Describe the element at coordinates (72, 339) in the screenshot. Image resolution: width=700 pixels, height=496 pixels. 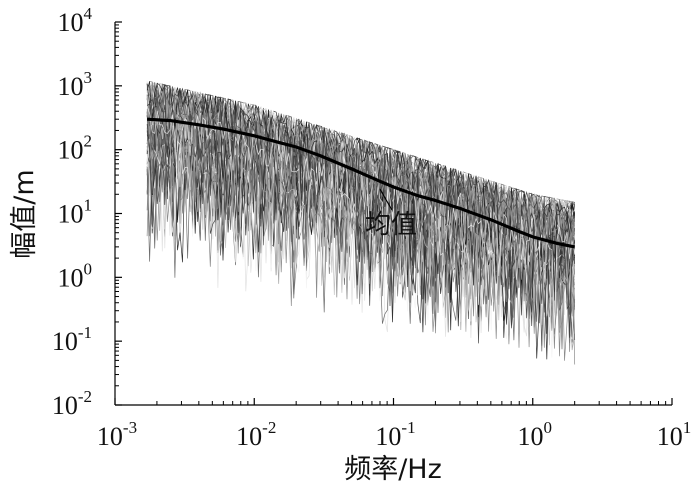
I see `y-tick-label: 10⁻¹` at that location.